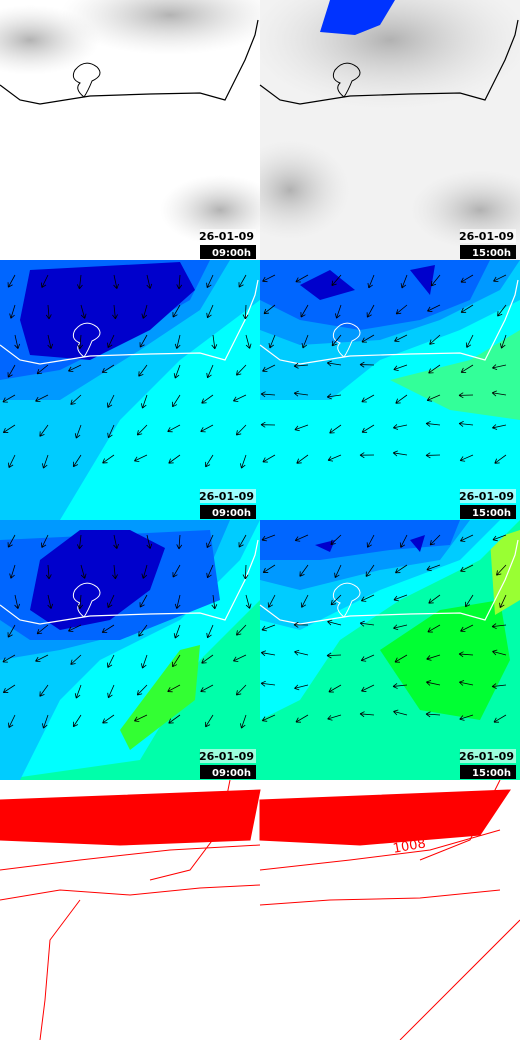 The height and width of the screenshot is (1040, 520). I want to click on contour-label: 1008, so click(409, 846).